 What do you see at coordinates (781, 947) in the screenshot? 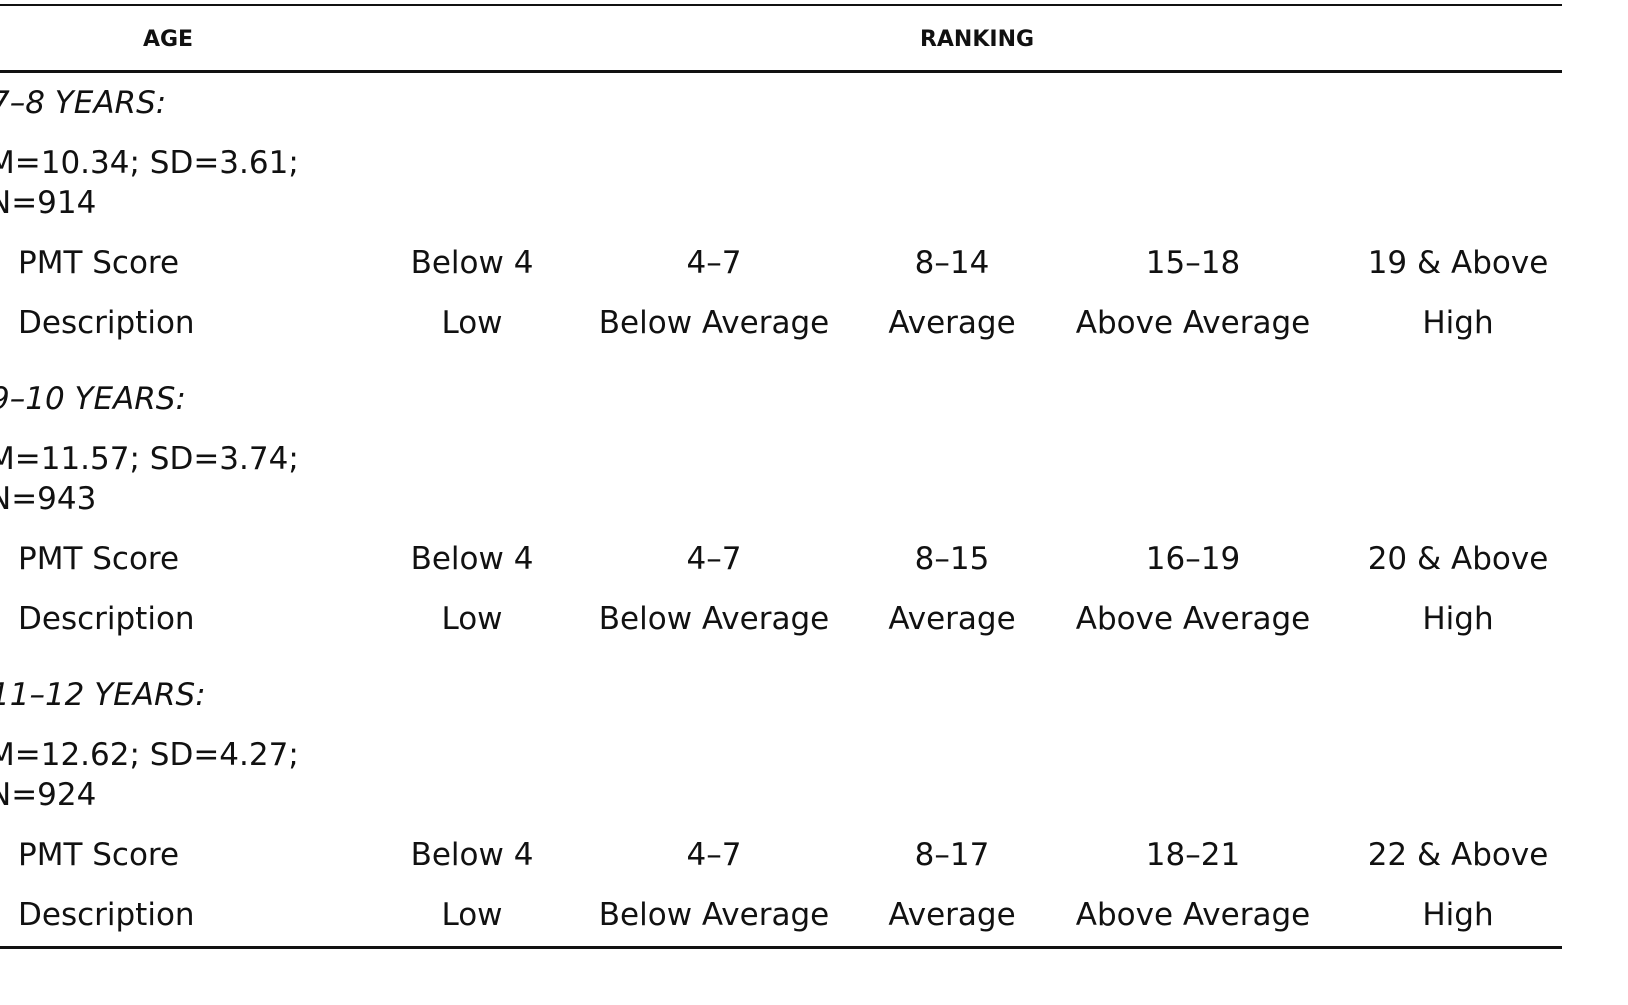
I see `bottom-rule` at bounding box center [781, 947].